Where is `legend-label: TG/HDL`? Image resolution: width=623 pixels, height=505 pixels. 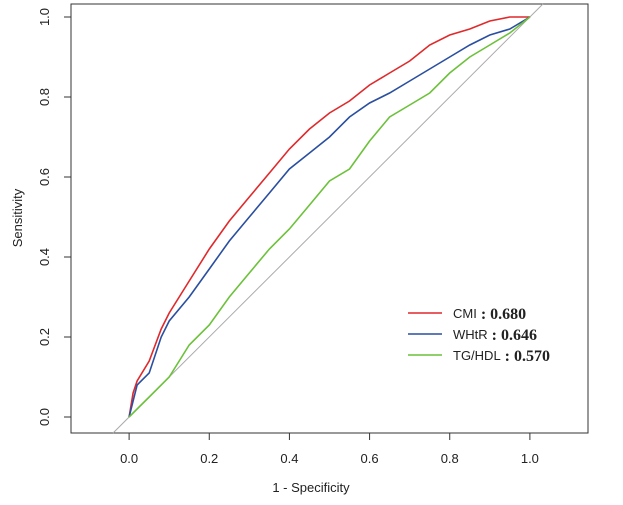 legend-label: TG/HDL is located at coordinates (477, 355).